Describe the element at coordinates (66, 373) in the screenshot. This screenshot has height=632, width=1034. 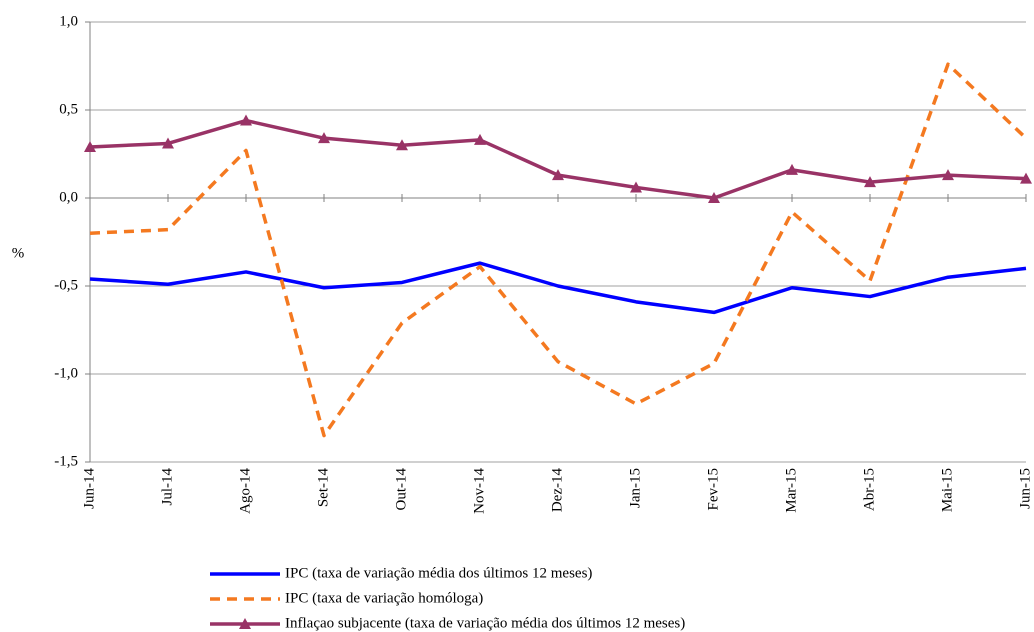
I see `y-tick-label: -1,0` at that location.